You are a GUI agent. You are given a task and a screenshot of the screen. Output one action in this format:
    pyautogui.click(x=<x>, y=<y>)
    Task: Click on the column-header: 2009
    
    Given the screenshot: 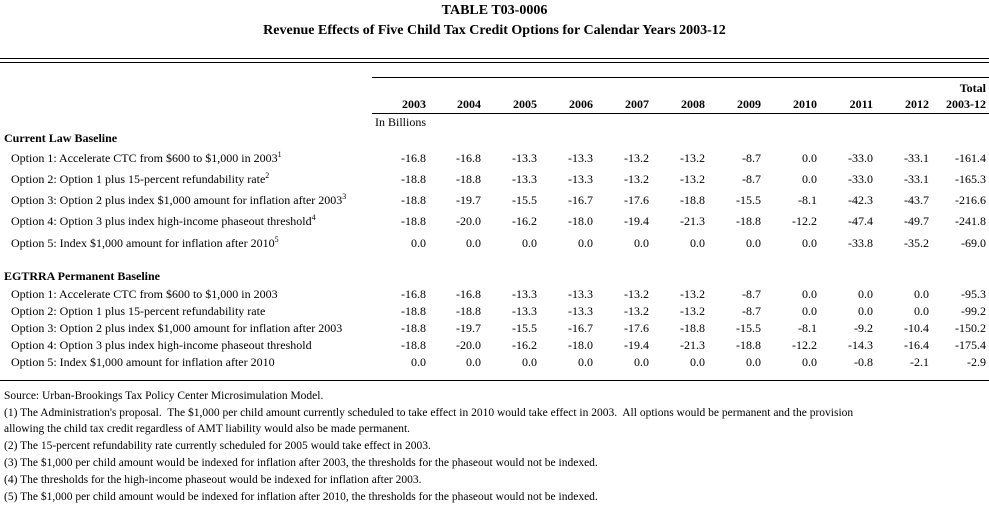 What is the action you would take?
    pyautogui.click(x=749, y=104)
    